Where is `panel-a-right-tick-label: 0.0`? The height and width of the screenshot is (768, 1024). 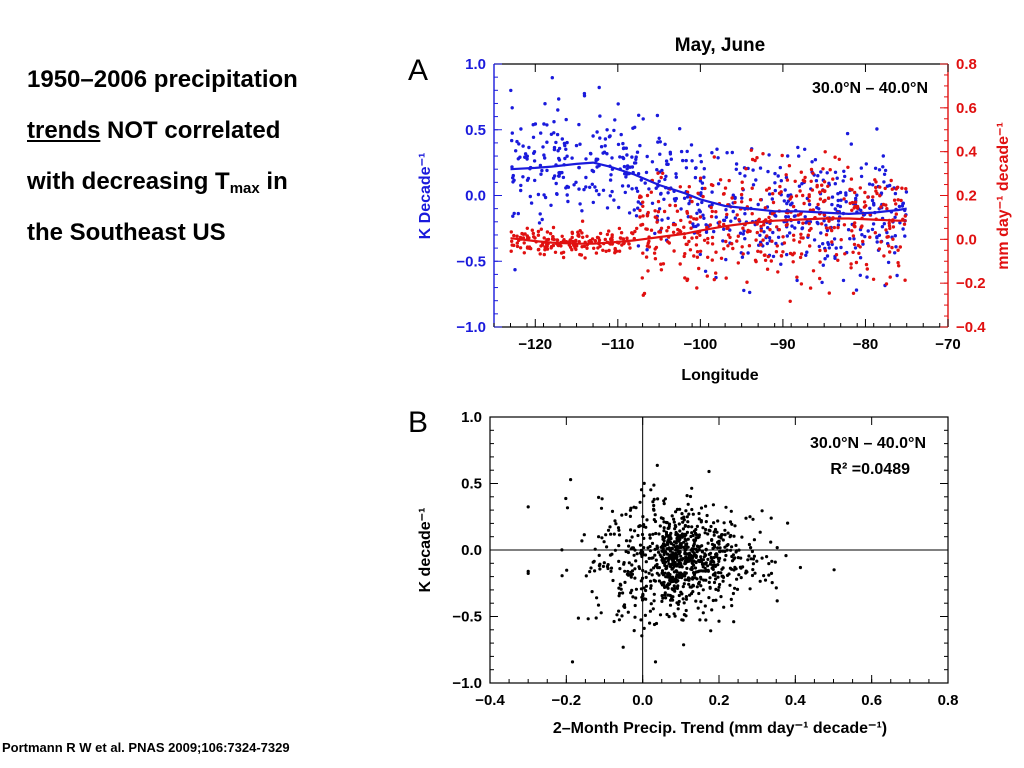
panel-a-right-tick-label: 0.0 is located at coordinates (966, 239).